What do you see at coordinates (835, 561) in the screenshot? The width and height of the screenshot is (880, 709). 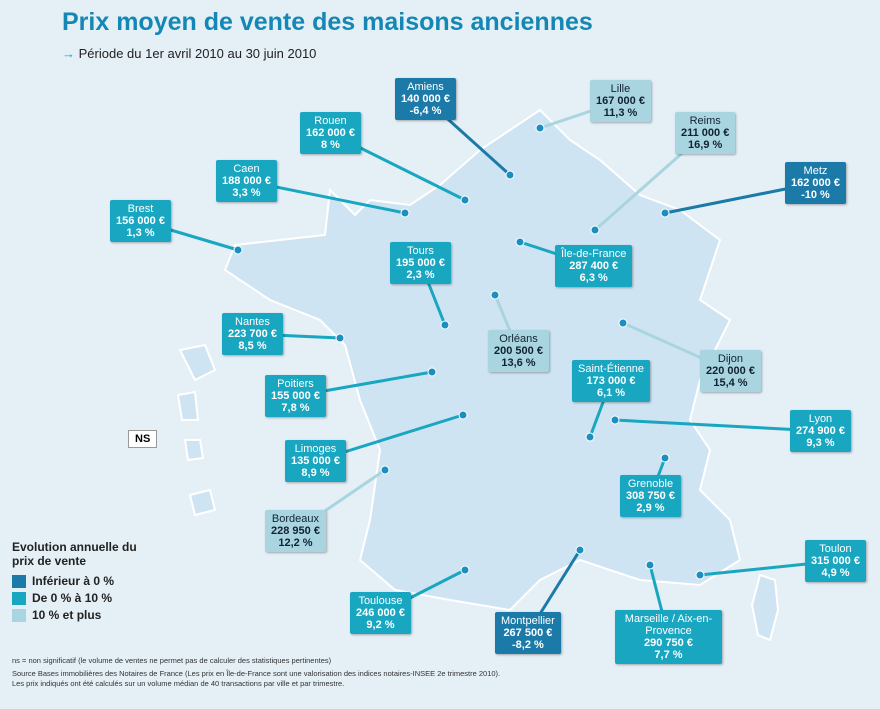 I see `city-callout: Toulon 315 000 €4,9 %` at bounding box center [835, 561].